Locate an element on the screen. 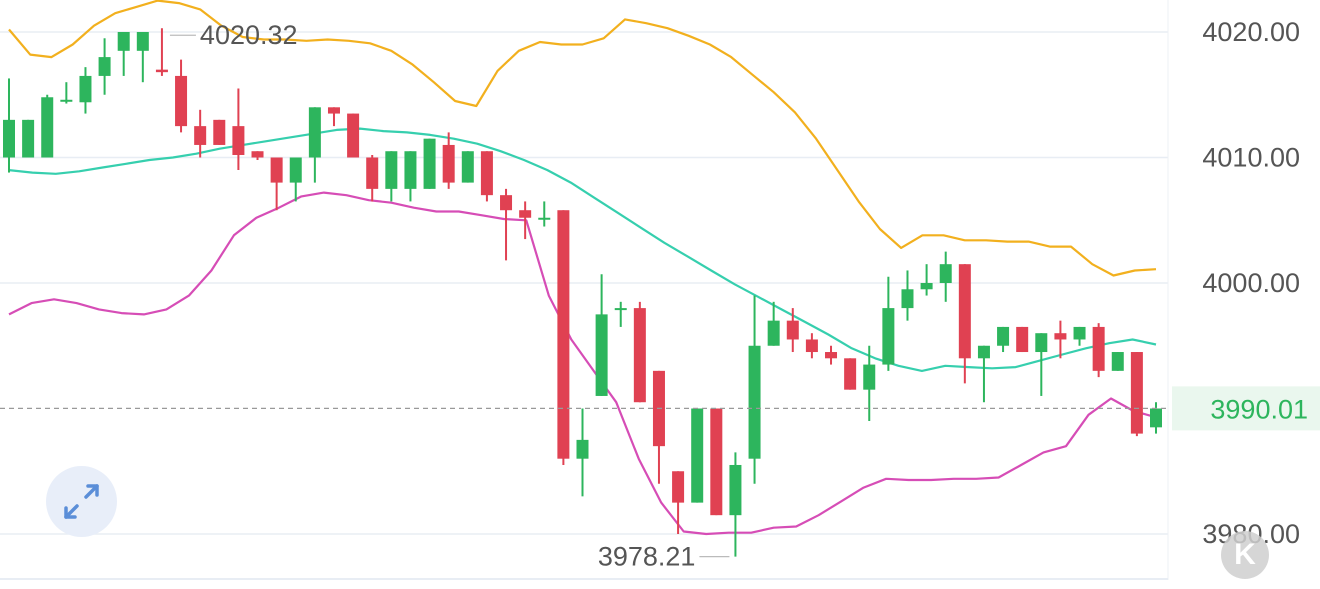  current-price-label-bg is located at coordinates (1246, 408).